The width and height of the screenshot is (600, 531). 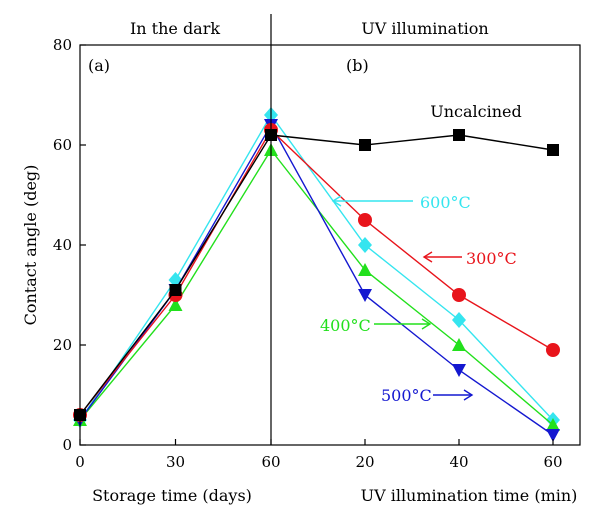 What do you see at coordinates (345, 325) in the screenshot?
I see `label-400c: 400°C` at bounding box center [345, 325].